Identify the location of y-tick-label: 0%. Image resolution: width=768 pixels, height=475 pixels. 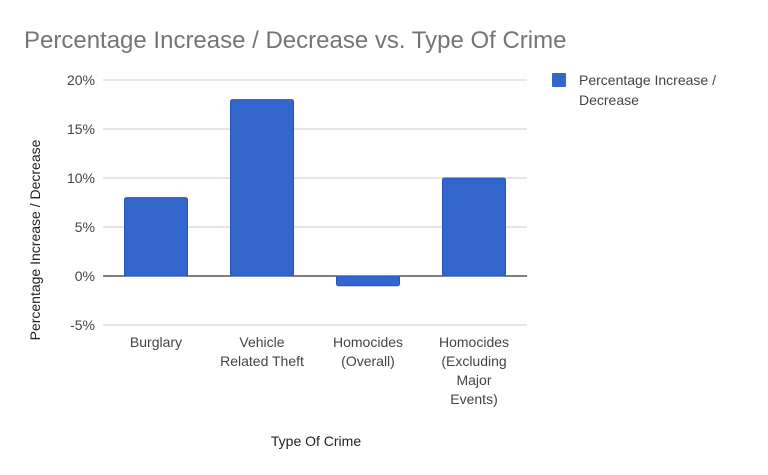
(85, 276).